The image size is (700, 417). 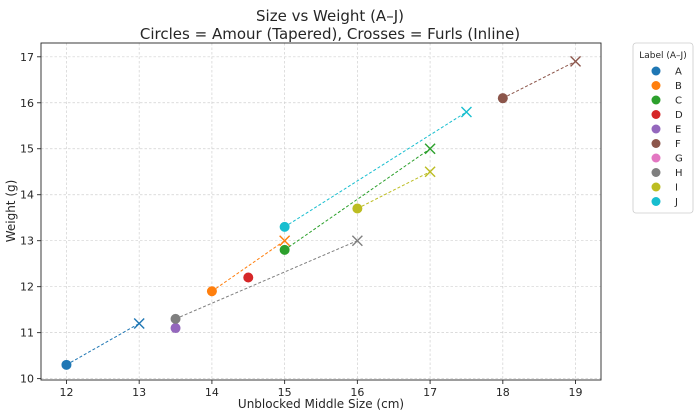 What do you see at coordinates (656, 129) in the screenshot?
I see `legend-swatch-e` at bounding box center [656, 129].